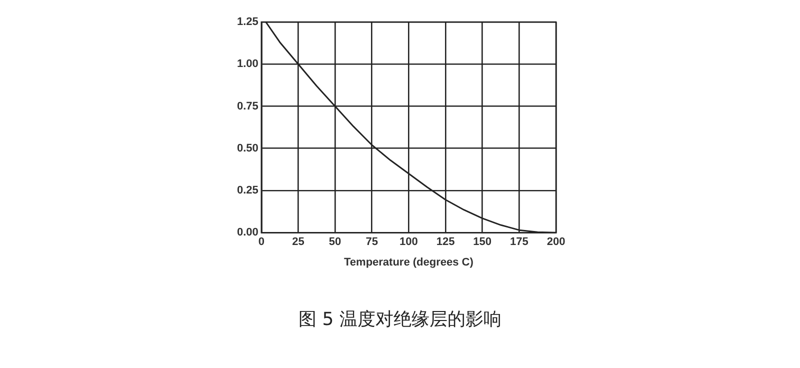 This screenshot has height=368, width=800. Describe the element at coordinates (372, 242) in the screenshot. I see `x-tick-label: 75` at that location.